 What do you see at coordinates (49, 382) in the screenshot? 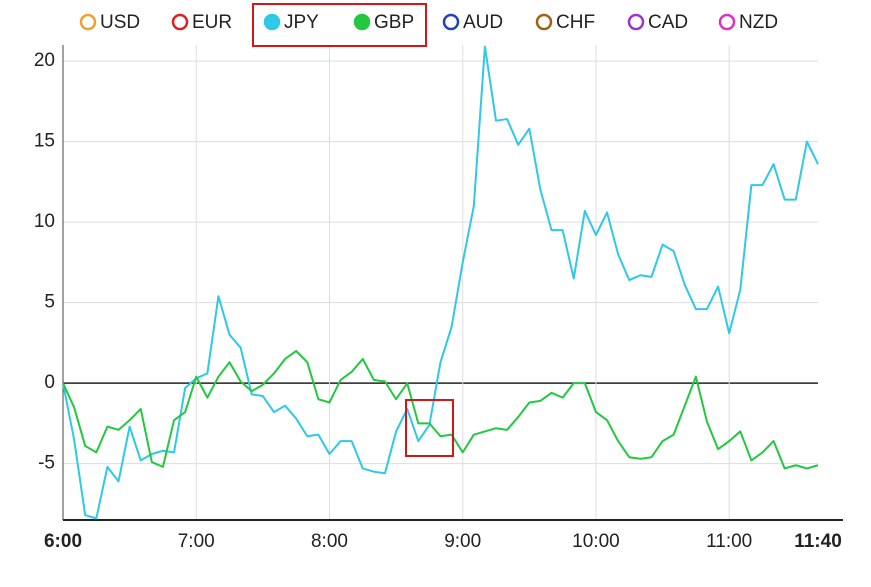
I see `y-tick-label: 0` at bounding box center [49, 382].